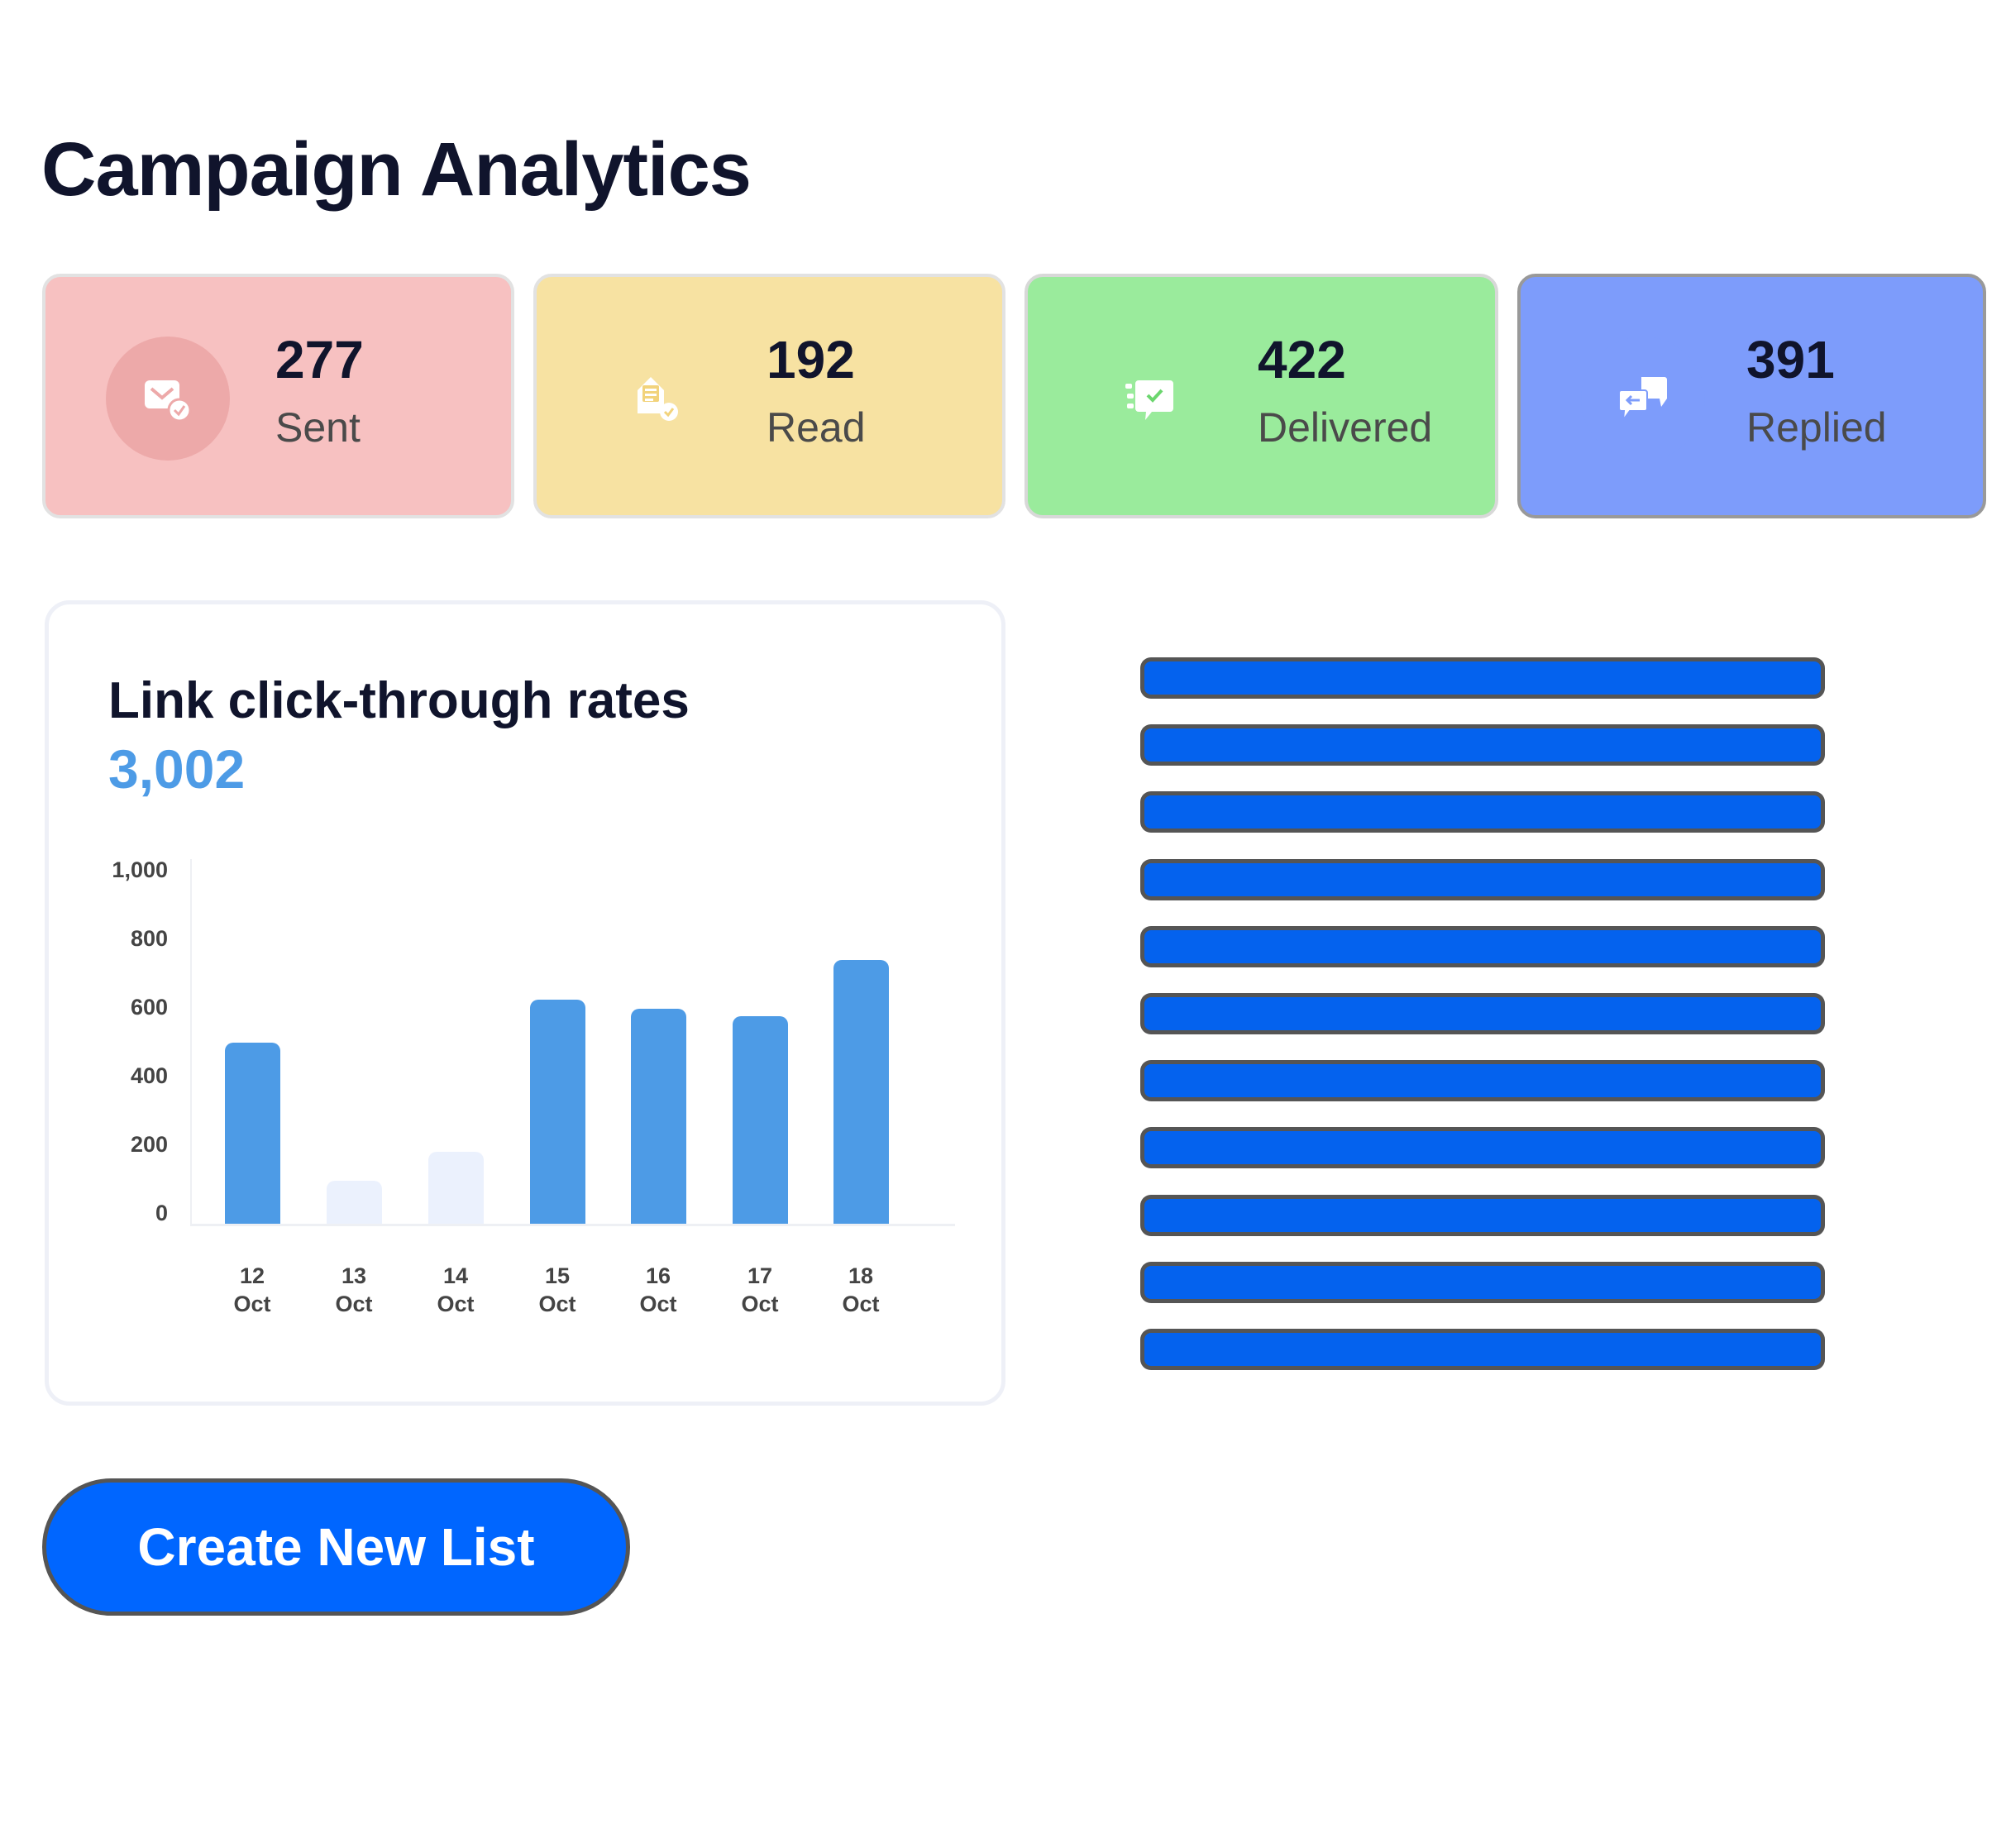  I want to click on y-tick: 200, so click(149, 1144).